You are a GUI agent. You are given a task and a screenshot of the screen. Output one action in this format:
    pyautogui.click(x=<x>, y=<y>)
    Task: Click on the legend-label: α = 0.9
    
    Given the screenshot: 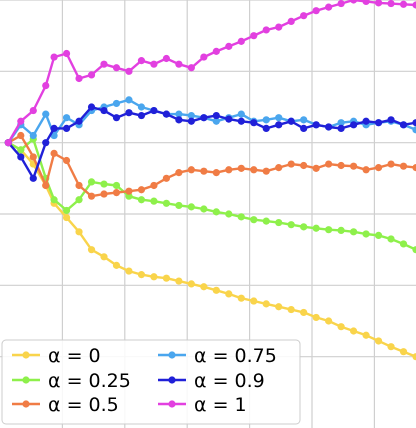 What is the action you would take?
    pyautogui.click(x=229, y=381)
    